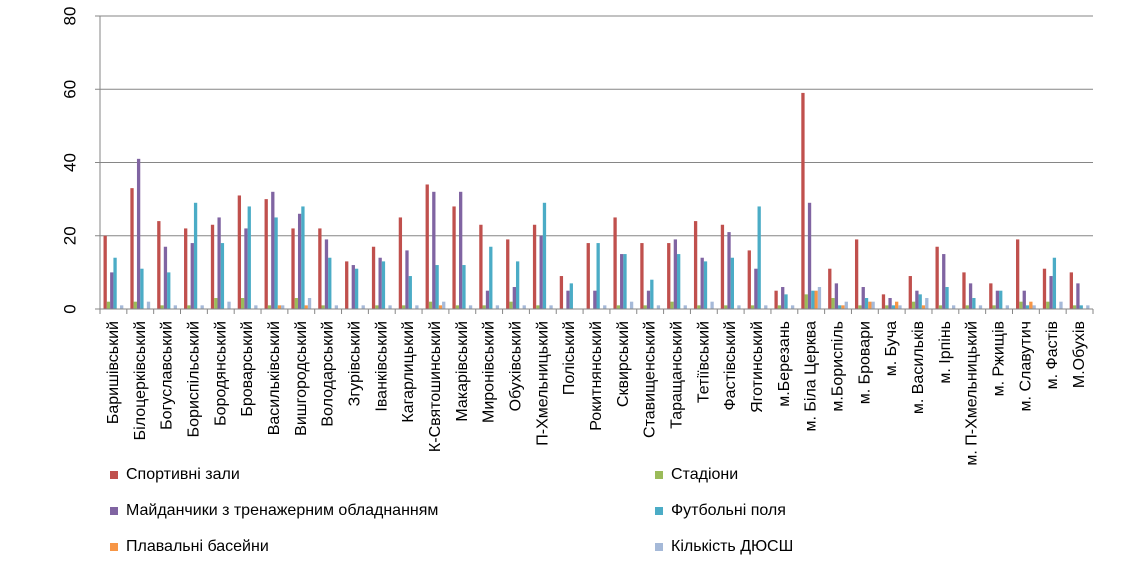 Image resolution: width=1134 pixels, height=580 pixels. What do you see at coordinates (542, 383) in the screenshot?
I see `category-label: П-Хмельницький` at bounding box center [542, 383].